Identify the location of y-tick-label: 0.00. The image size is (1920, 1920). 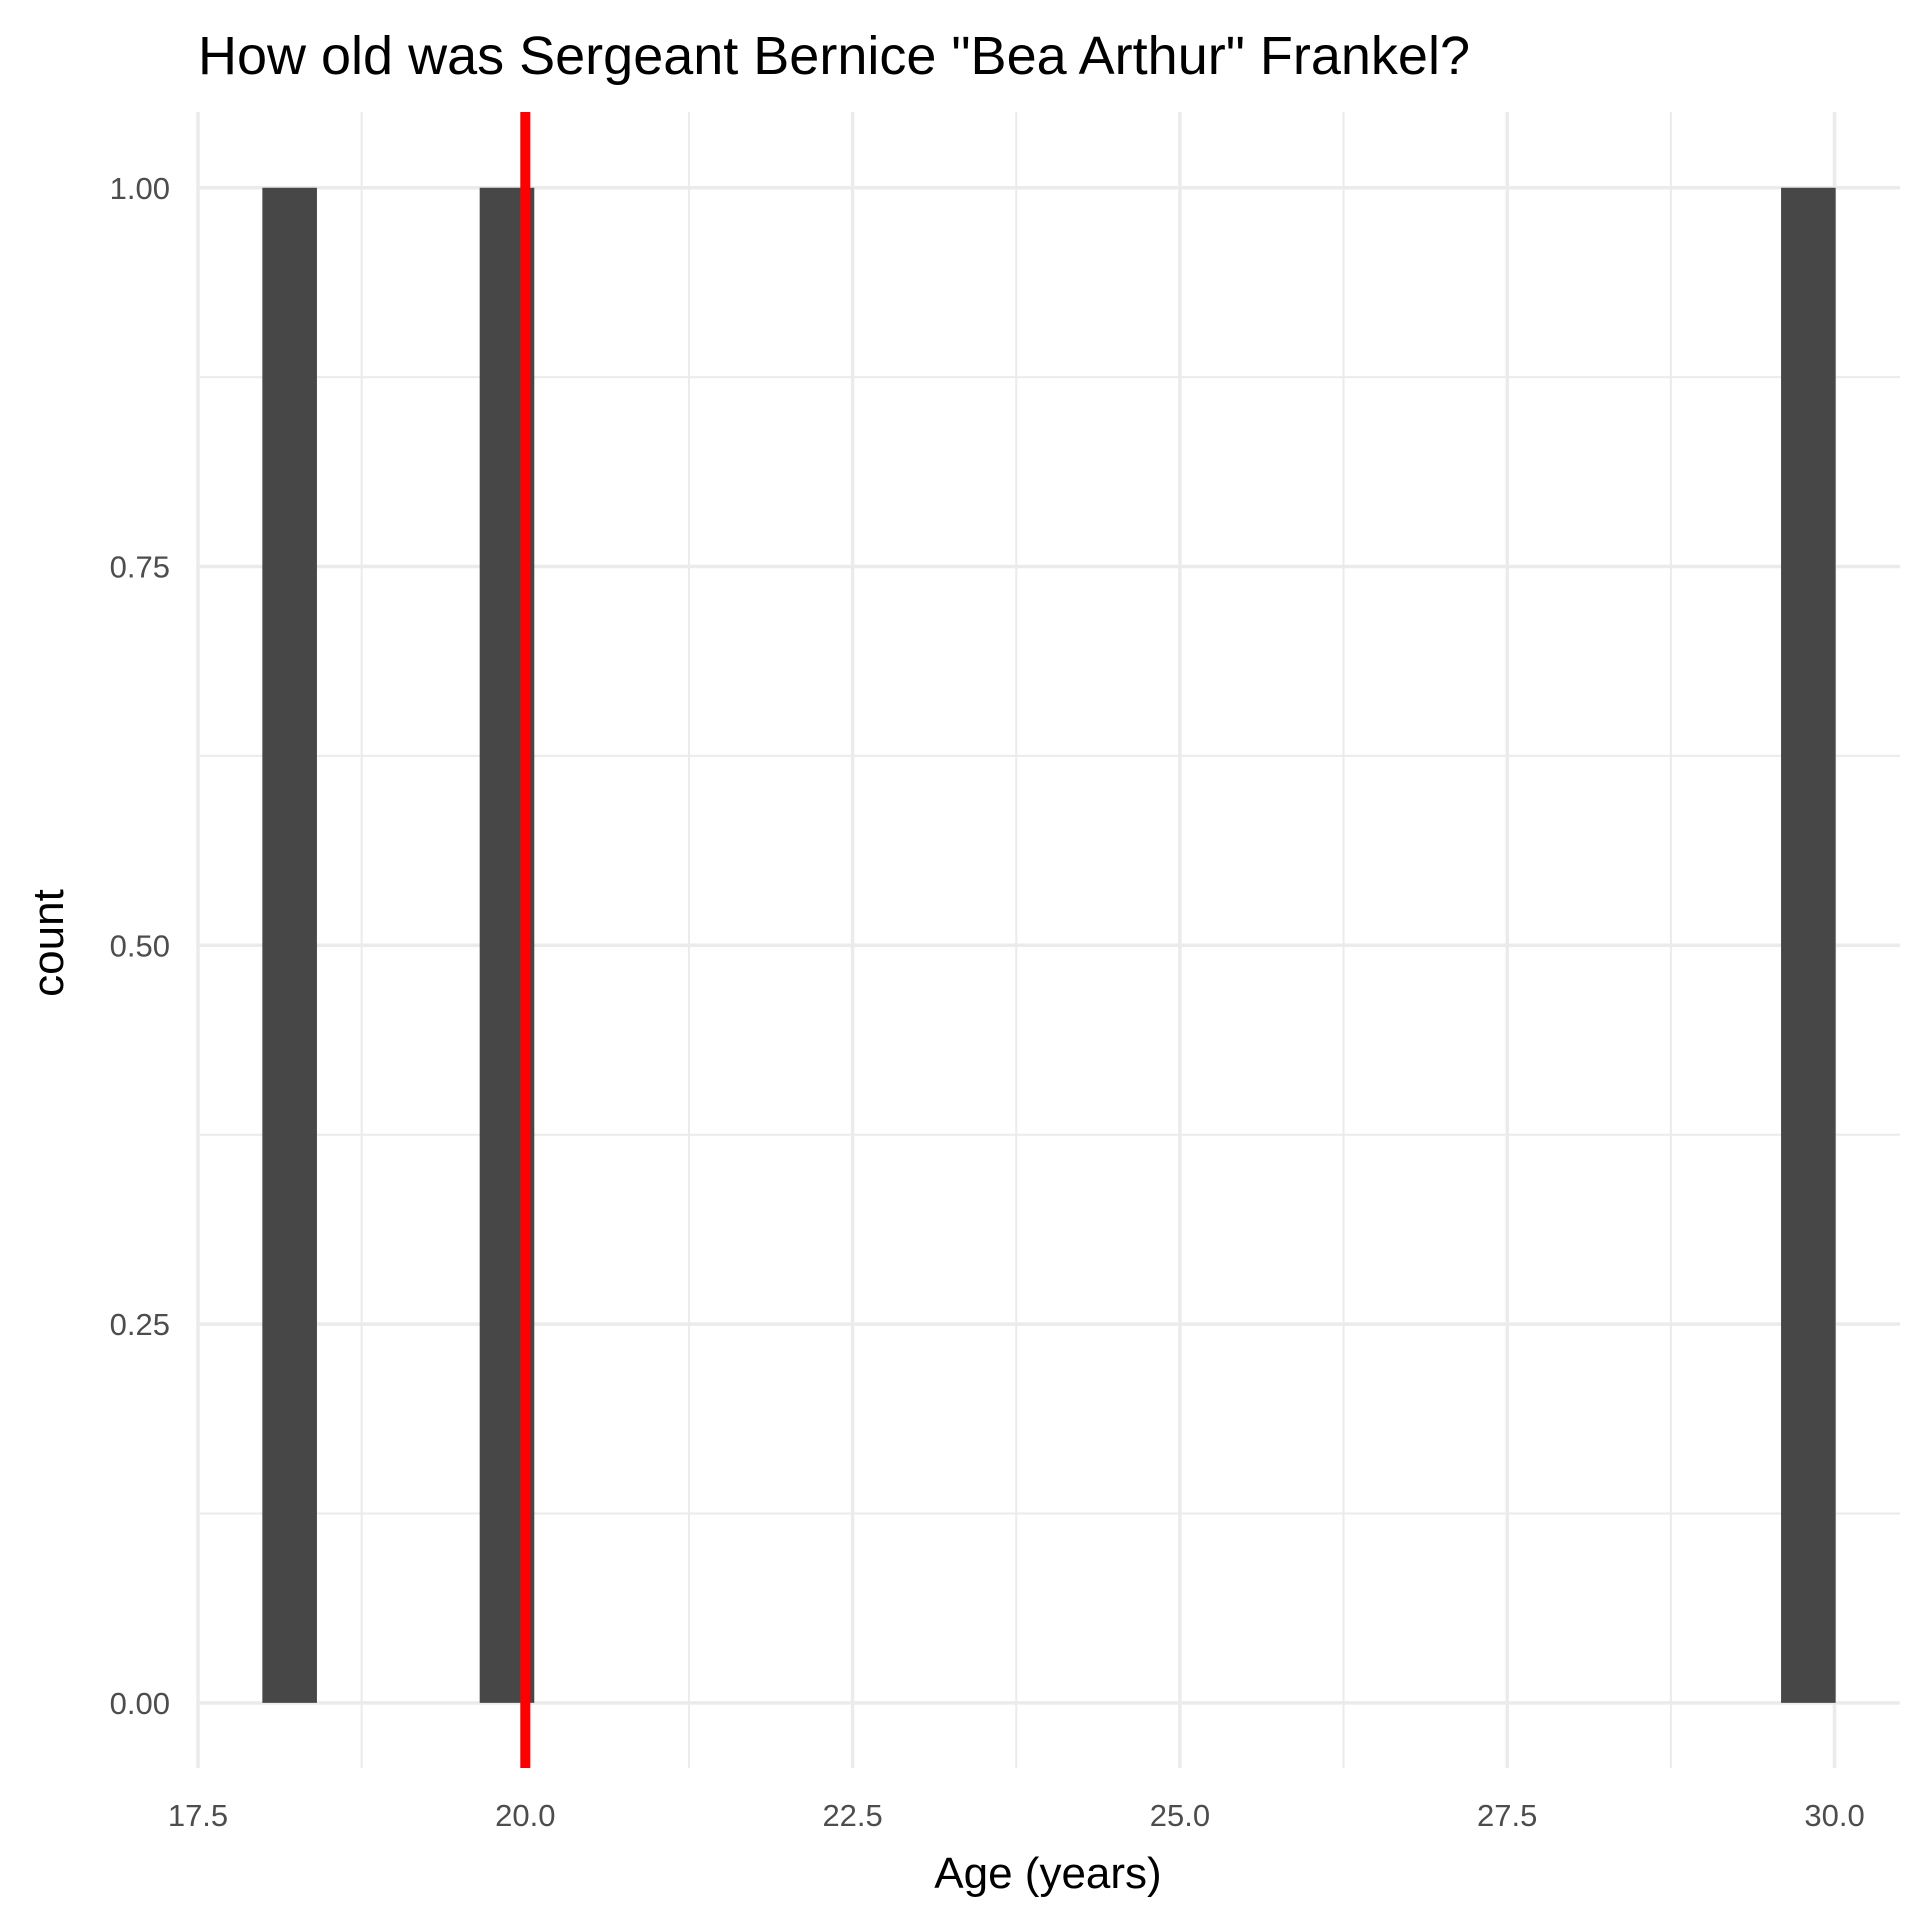
(140, 1703).